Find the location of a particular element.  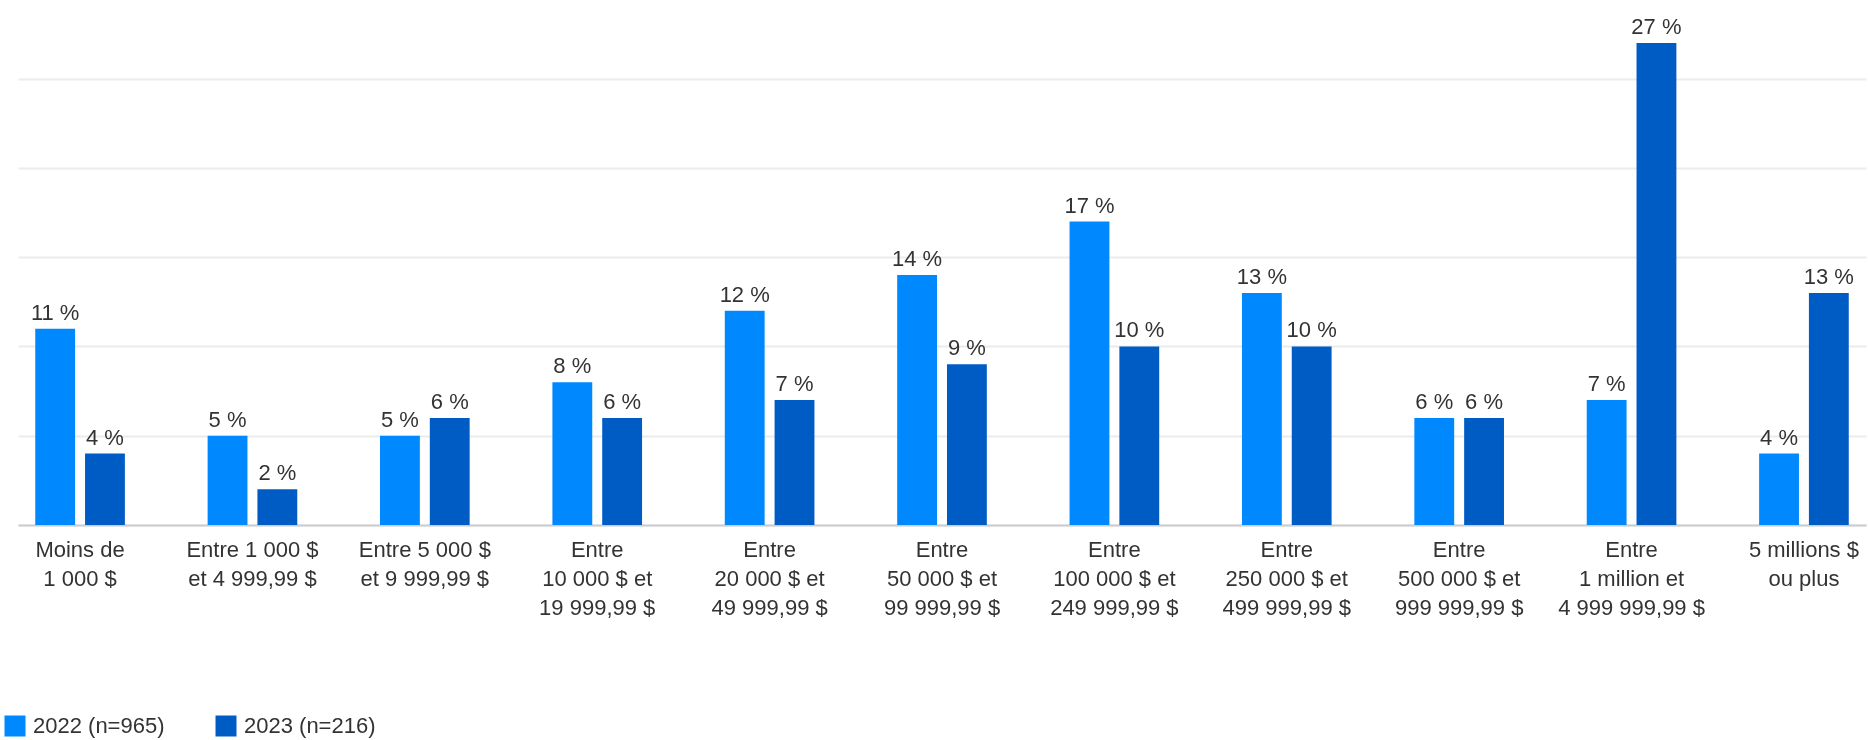

data-label: 14 % is located at coordinates (917, 259).